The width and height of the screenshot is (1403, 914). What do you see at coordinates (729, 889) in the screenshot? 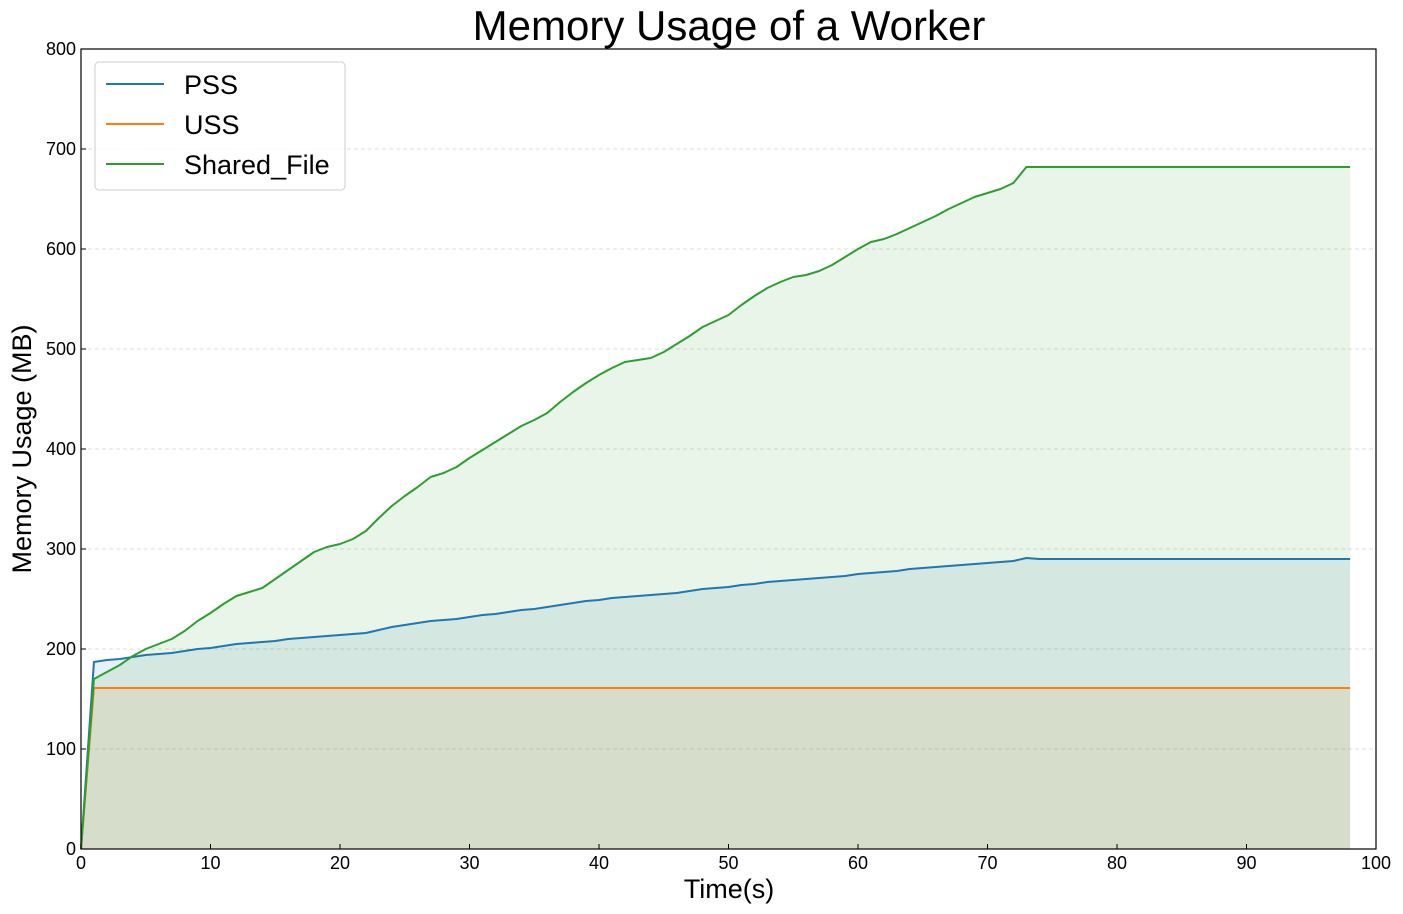
I see `x-axis-title: Time(s)` at bounding box center [729, 889].